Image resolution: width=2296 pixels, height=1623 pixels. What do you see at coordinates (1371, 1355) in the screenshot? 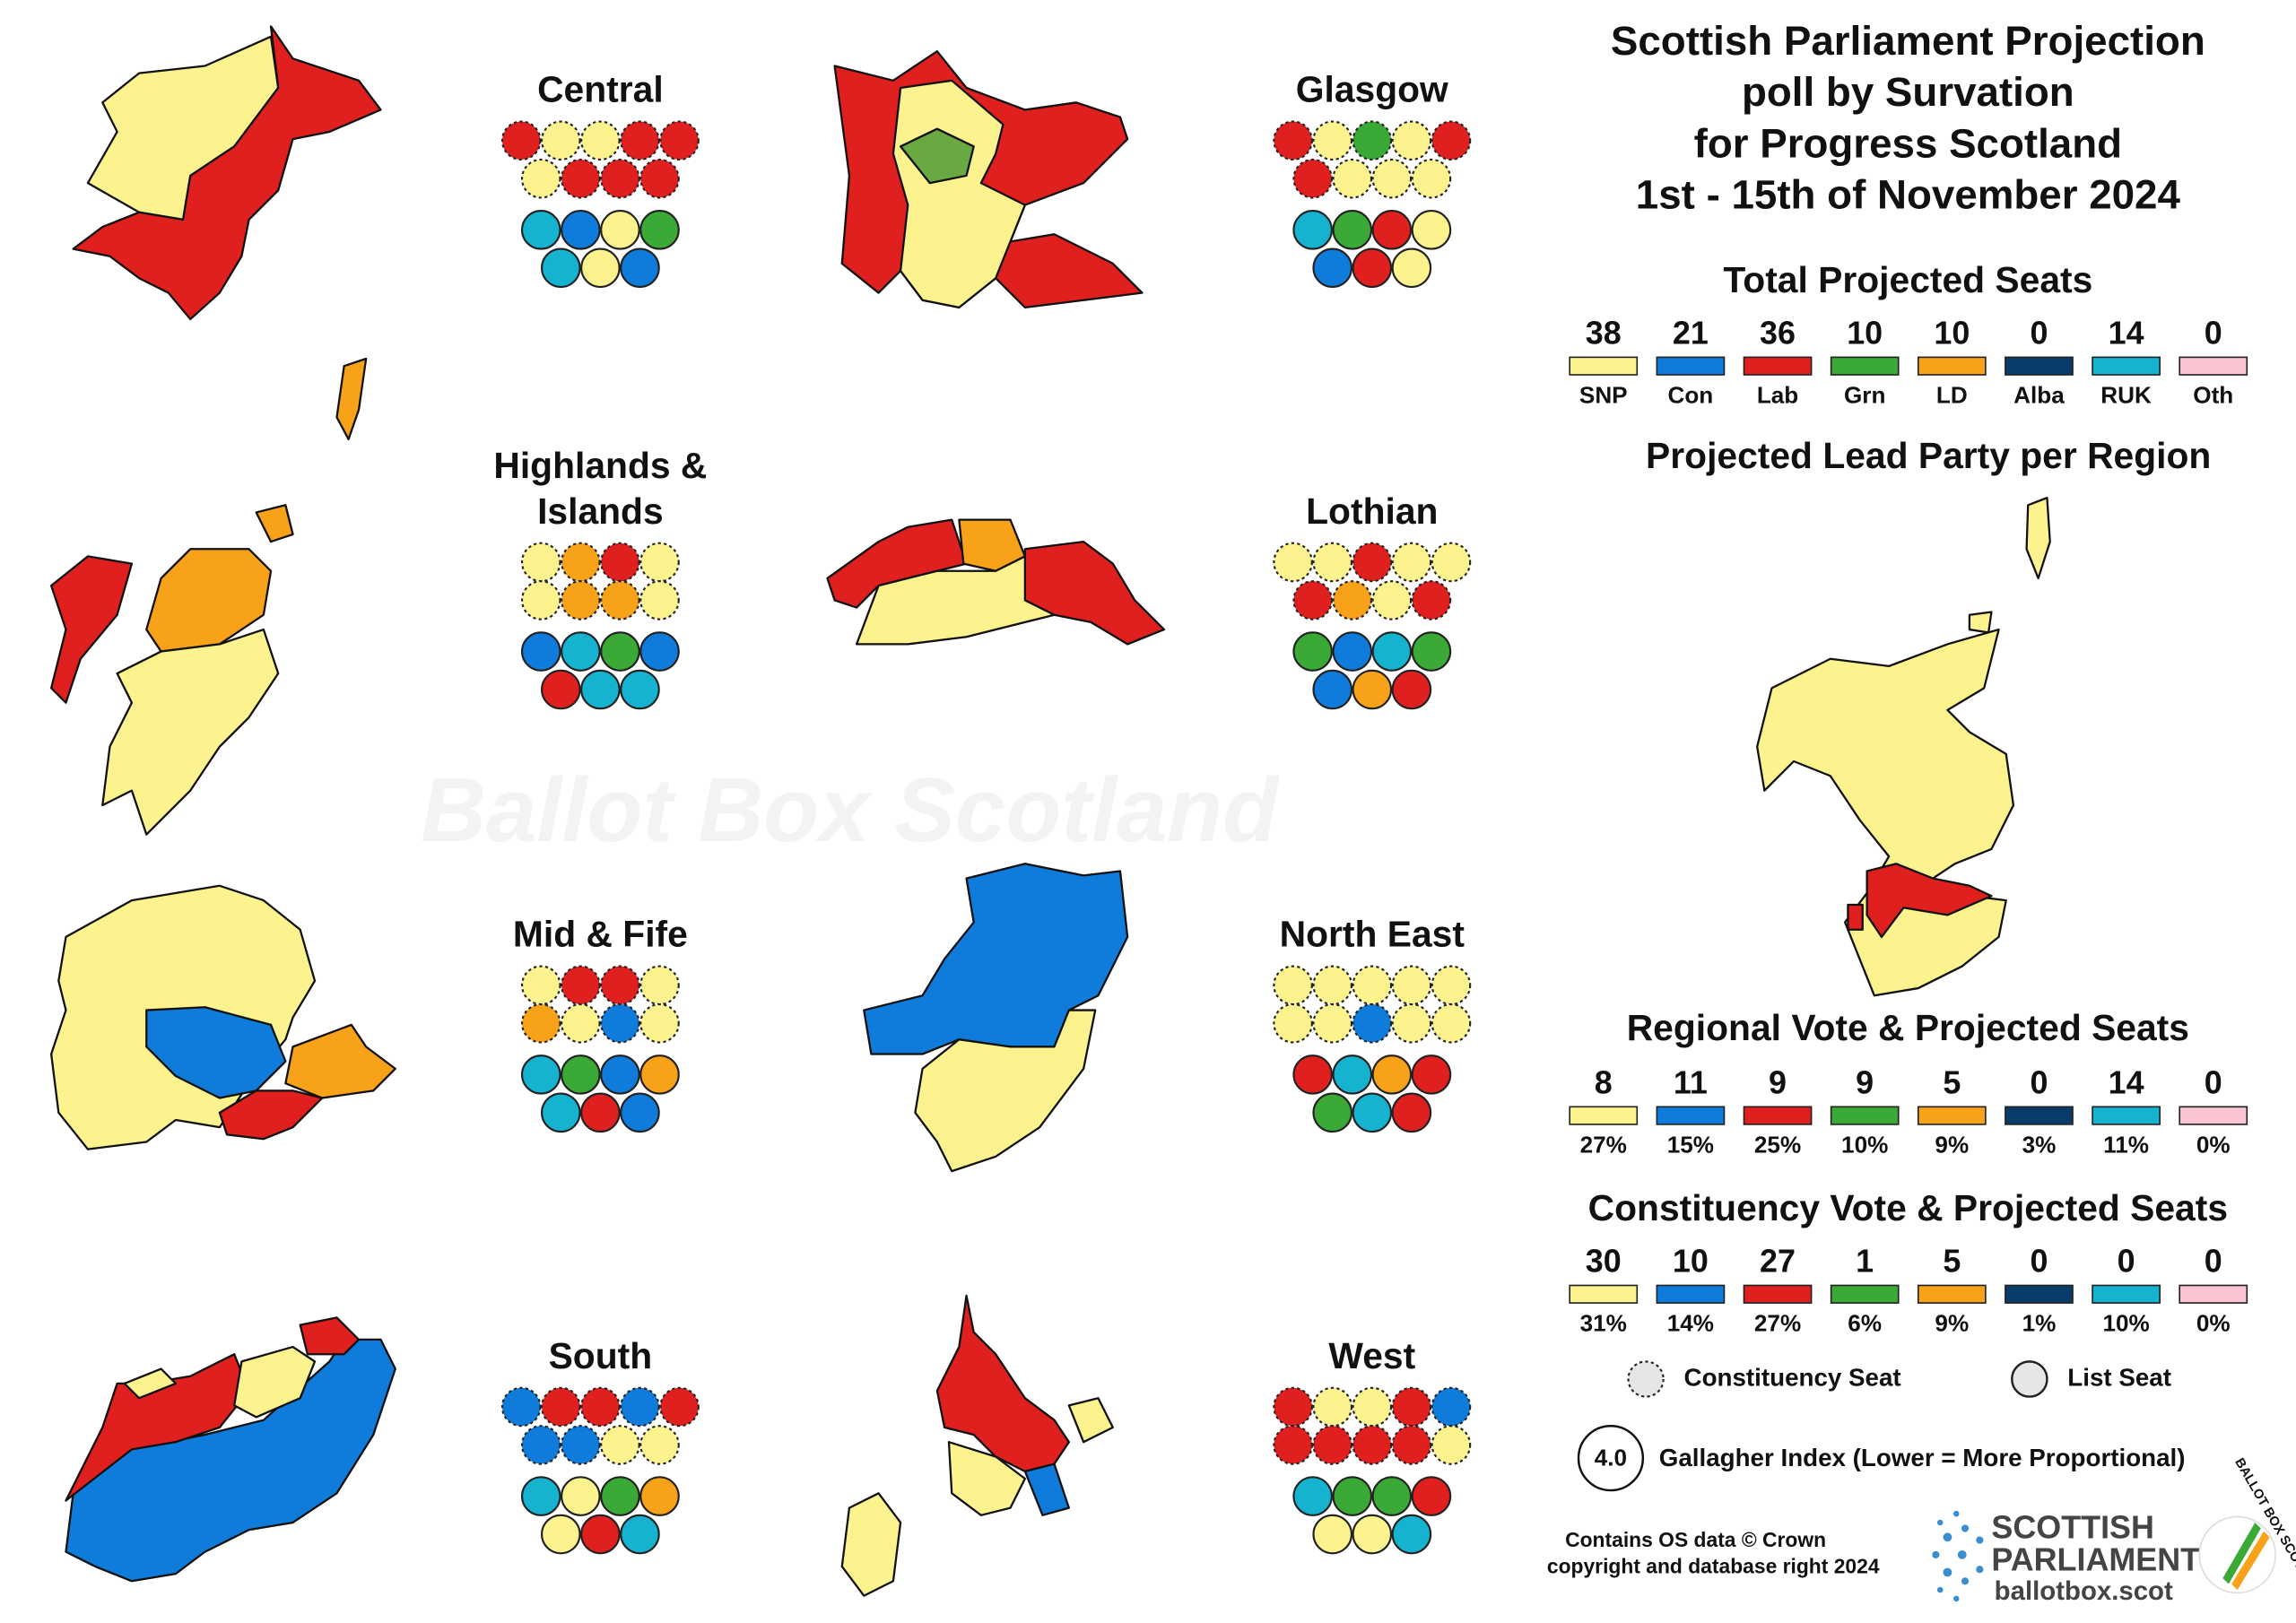
I see `region-name: West` at bounding box center [1371, 1355].